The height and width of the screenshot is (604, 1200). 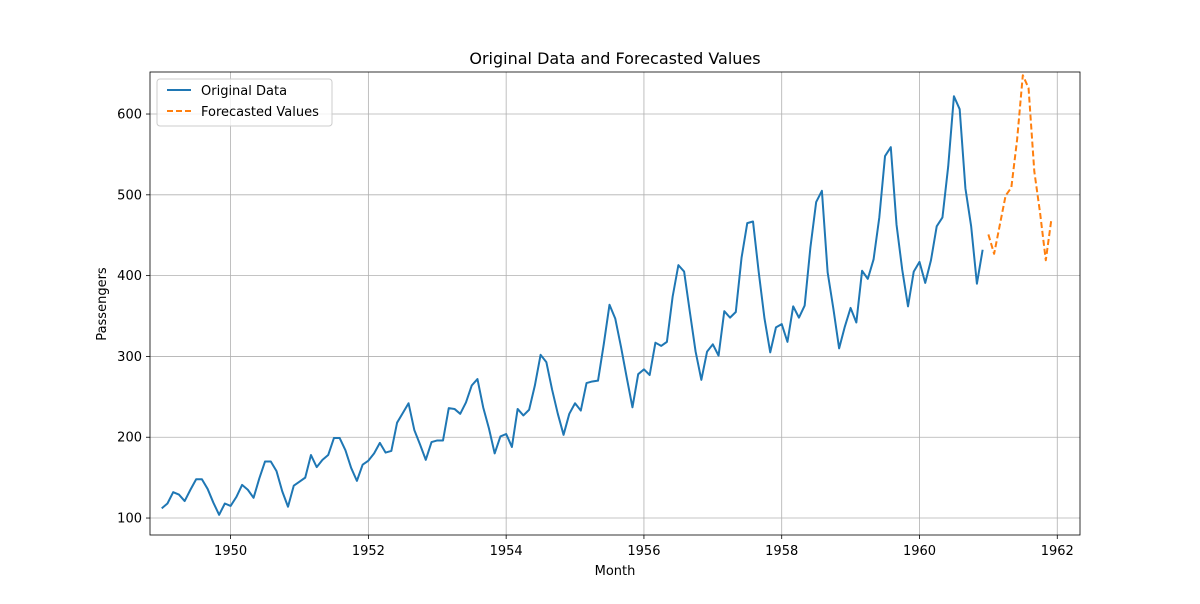 I want to click on legend-box, so click(x=244, y=102).